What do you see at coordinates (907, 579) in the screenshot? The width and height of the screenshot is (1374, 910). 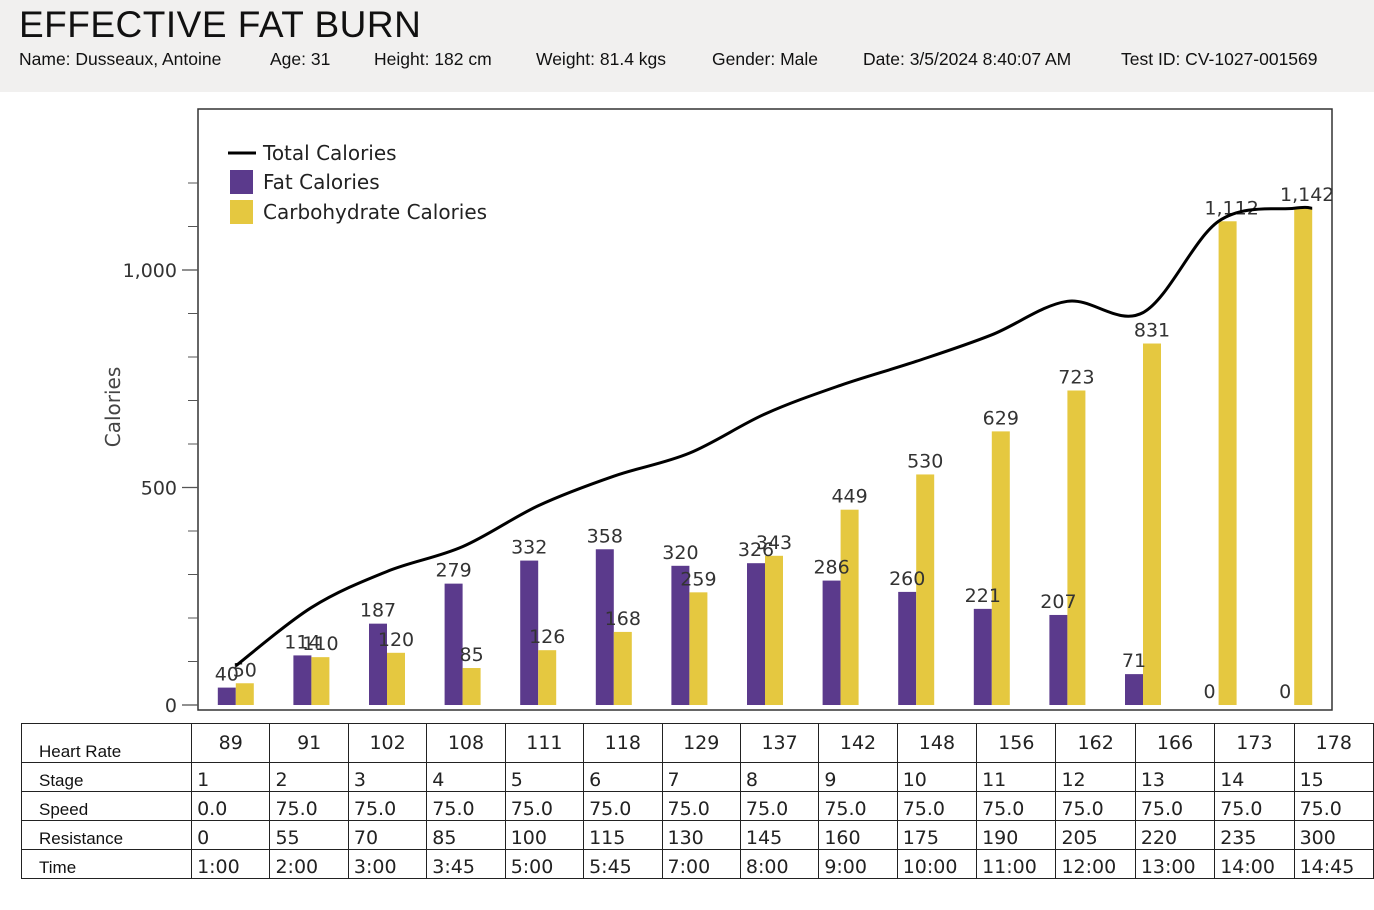 I see `fat-value-label: 260` at bounding box center [907, 579].